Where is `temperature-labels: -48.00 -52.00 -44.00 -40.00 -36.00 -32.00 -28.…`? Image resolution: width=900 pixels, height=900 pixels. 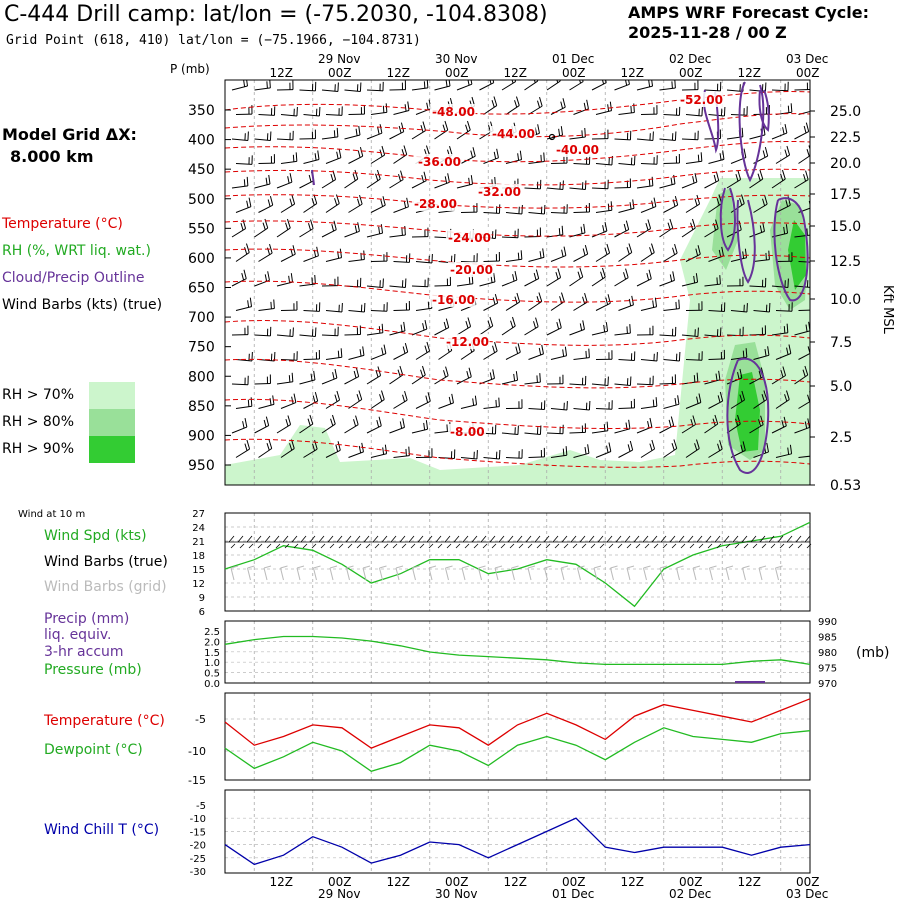
temperature-labels: -48.00 -52.00 -44.00 -40.00 -36.00 -32.00 -28.… is located at coordinates (568, 265).